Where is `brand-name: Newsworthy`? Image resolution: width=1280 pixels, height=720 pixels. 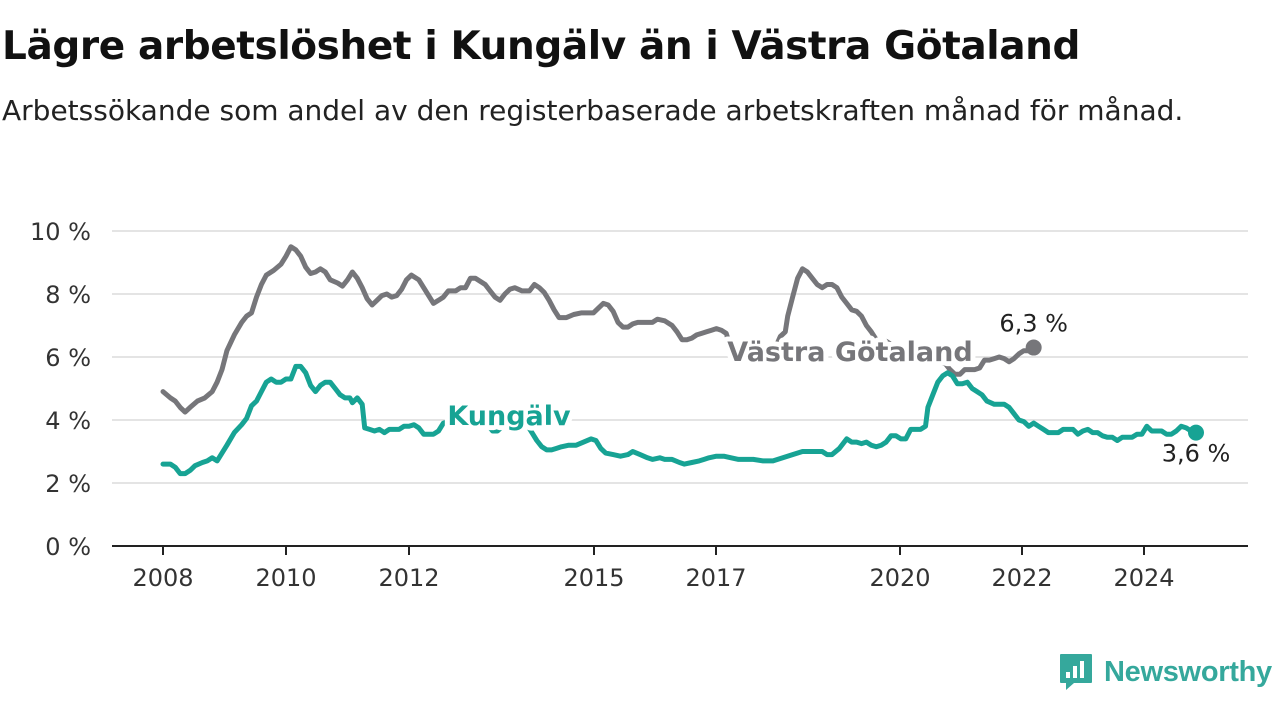 brand-name: Newsworthy is located at coordinates (1188, 671).